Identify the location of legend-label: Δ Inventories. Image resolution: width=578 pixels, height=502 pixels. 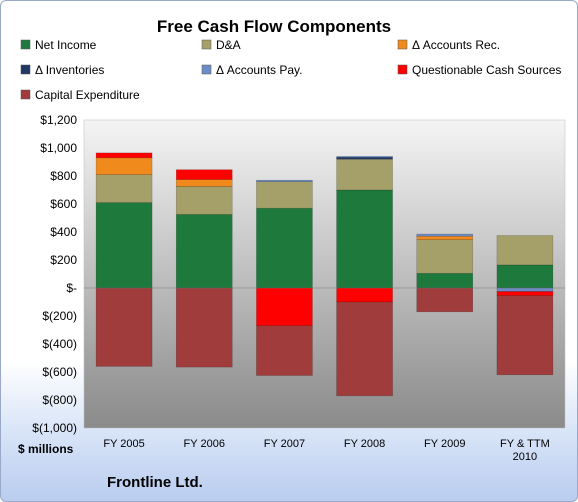
(69, 70).